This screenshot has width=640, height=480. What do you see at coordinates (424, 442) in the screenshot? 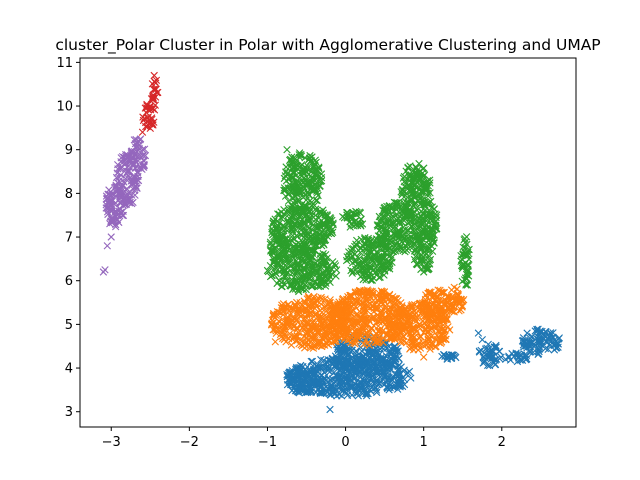
I see `x-tick-label: 1` at bounding box center [424, 442].